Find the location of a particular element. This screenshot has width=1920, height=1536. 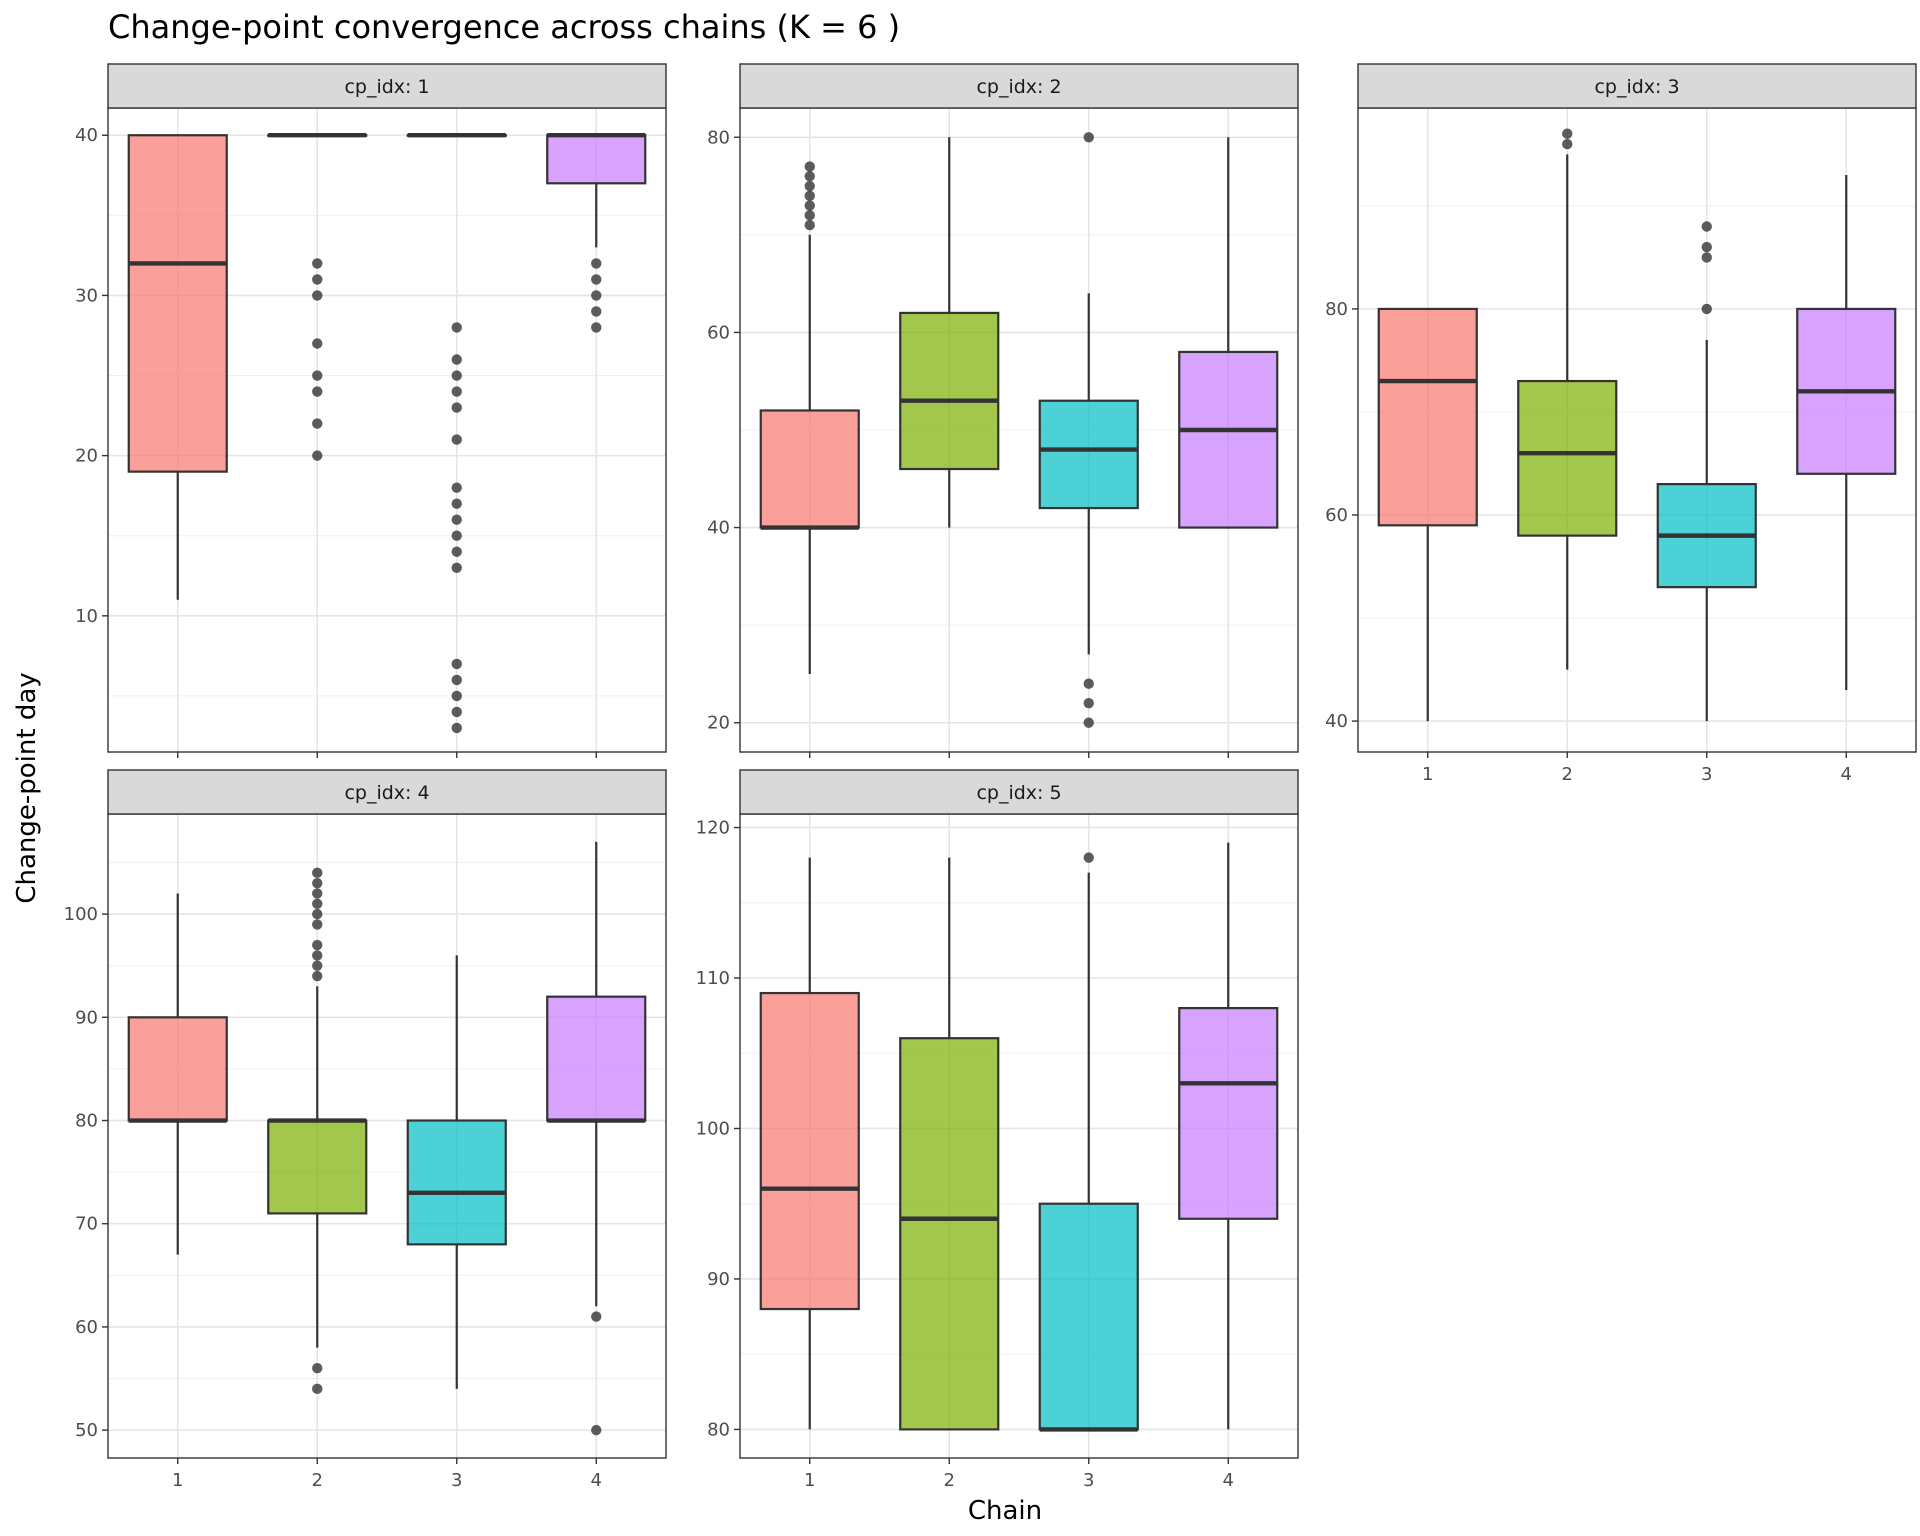

facet-strip-label: cp_idx: 5 is located at coordinates (1018, 793).